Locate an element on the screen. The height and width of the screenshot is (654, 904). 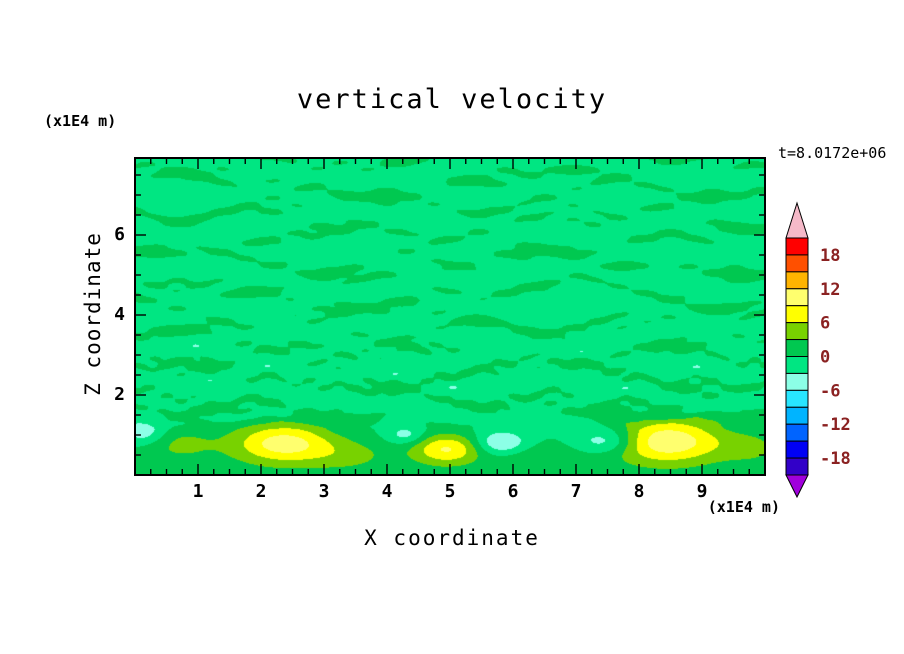
z-tick-label-6: 6 is located at coordinates (119, 234).